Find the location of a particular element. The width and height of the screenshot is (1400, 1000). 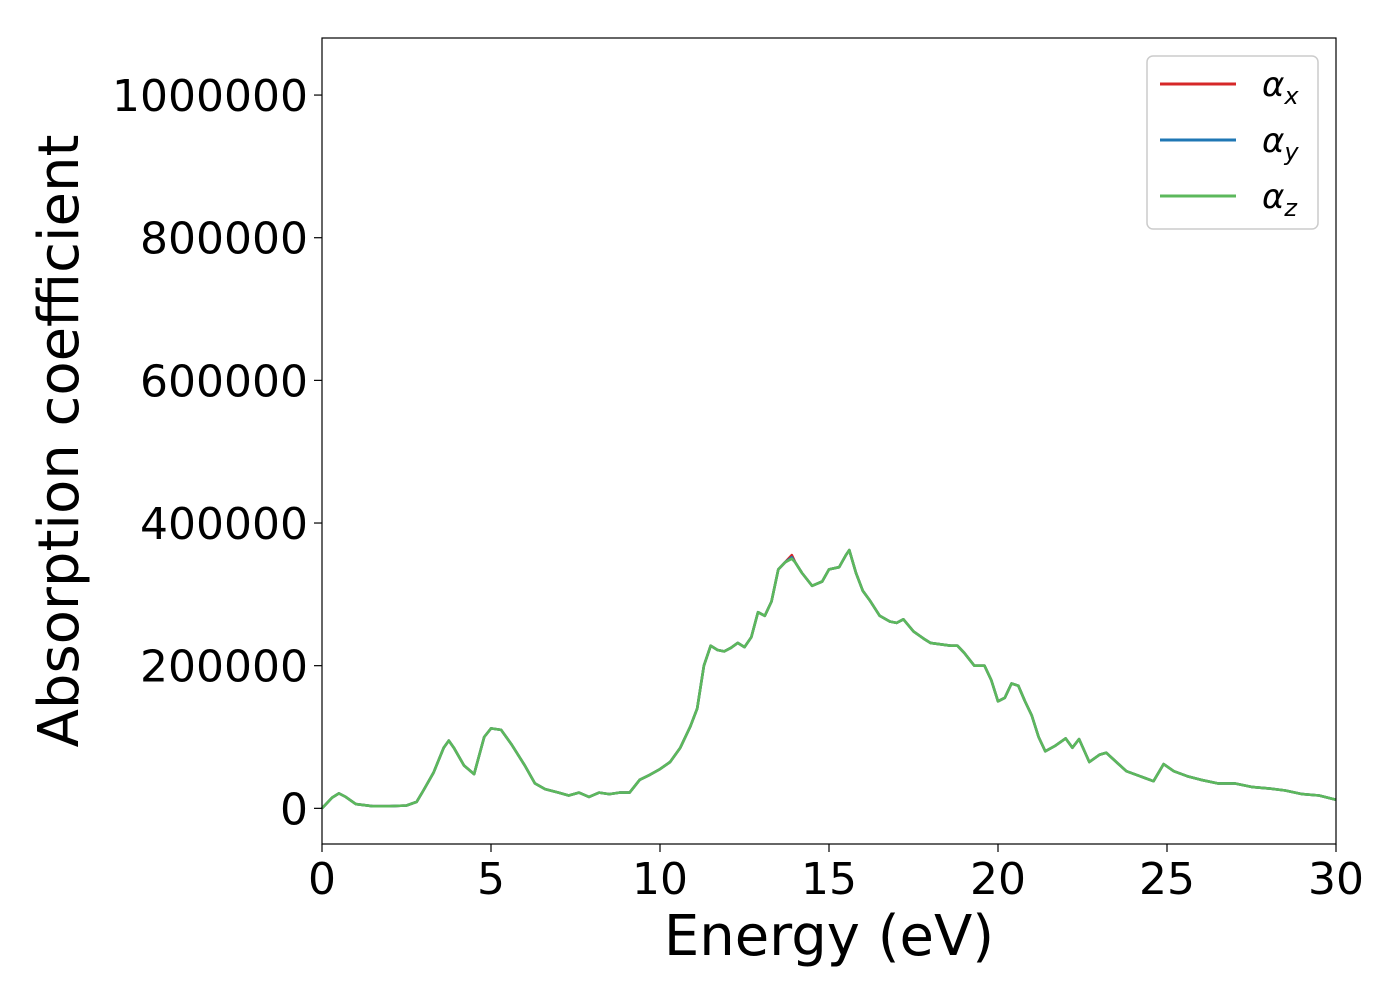

legend-label-sub: z is located at coordinates (1290, 208).